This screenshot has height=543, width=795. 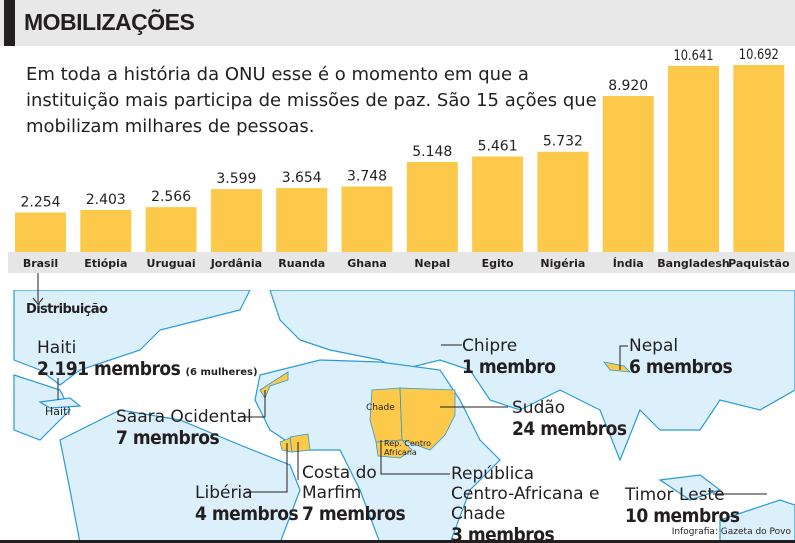 What do you see at coordinates (759, 158) in the screenshot?
I see `bar-Paquistão` at bounding box center [759, 158].